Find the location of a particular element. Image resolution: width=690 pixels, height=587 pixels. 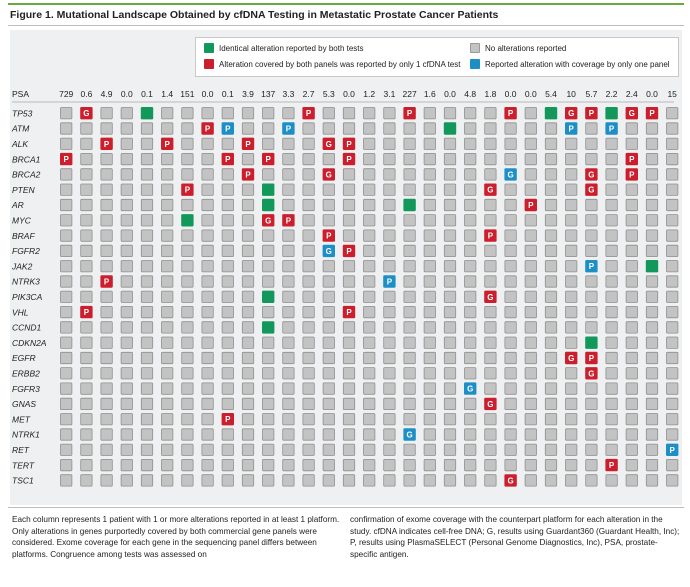

gene-label: ALK is located at coordinates (19, 144).